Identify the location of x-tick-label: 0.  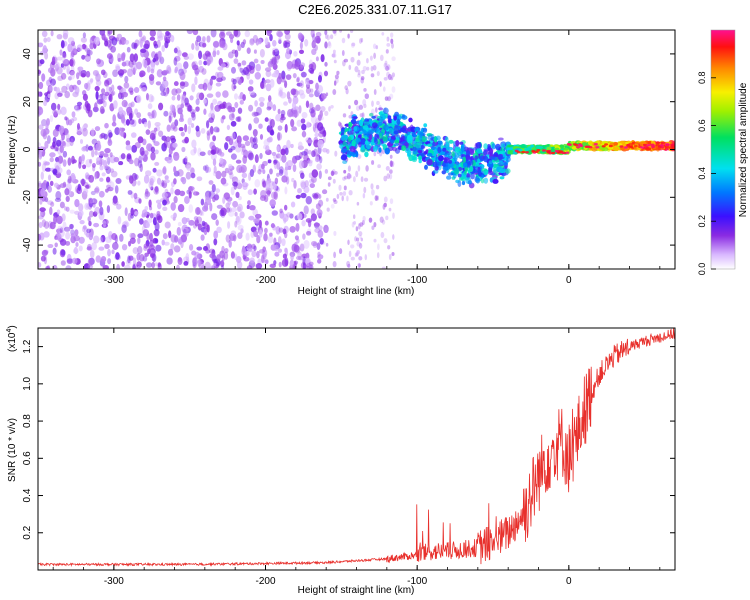
(569, 581).